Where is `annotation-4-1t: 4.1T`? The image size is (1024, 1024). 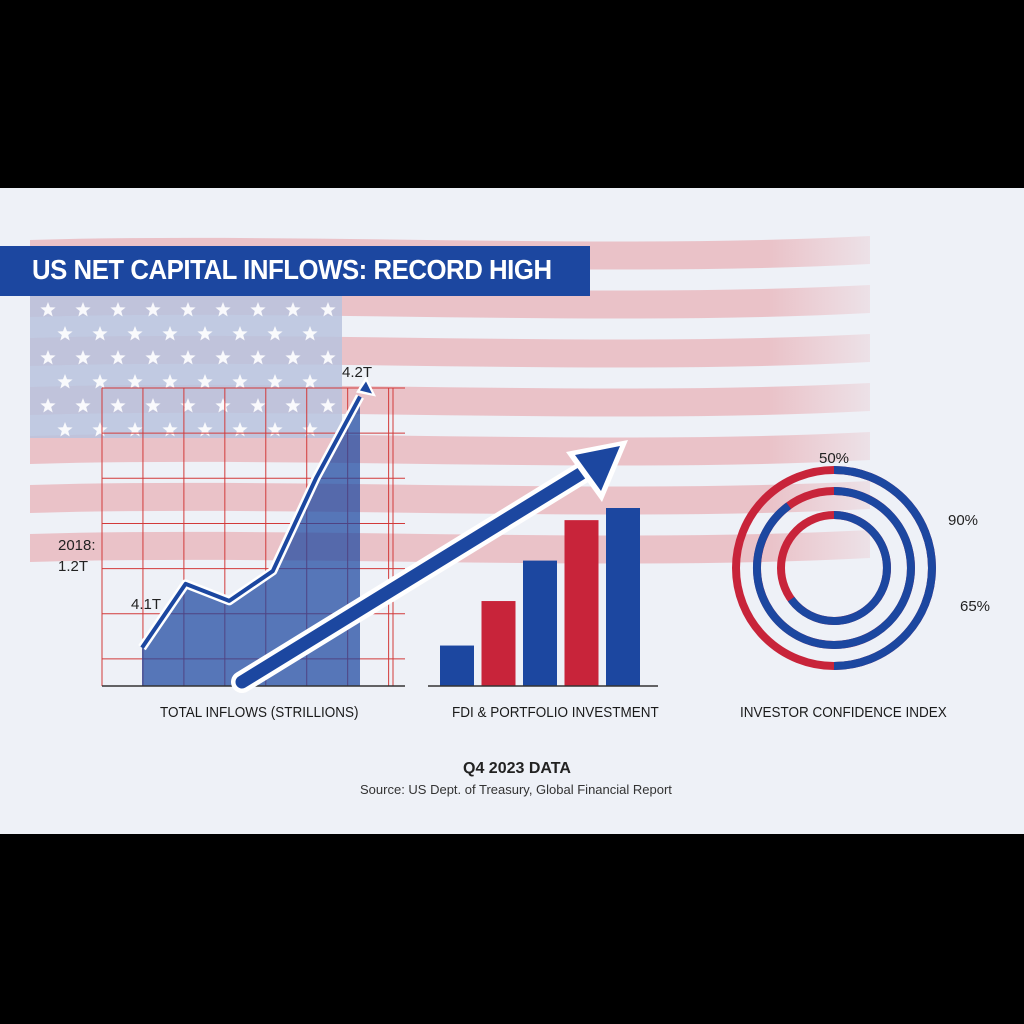 annotation-4-1t: 4.1T is located at coordinates (146, 604).